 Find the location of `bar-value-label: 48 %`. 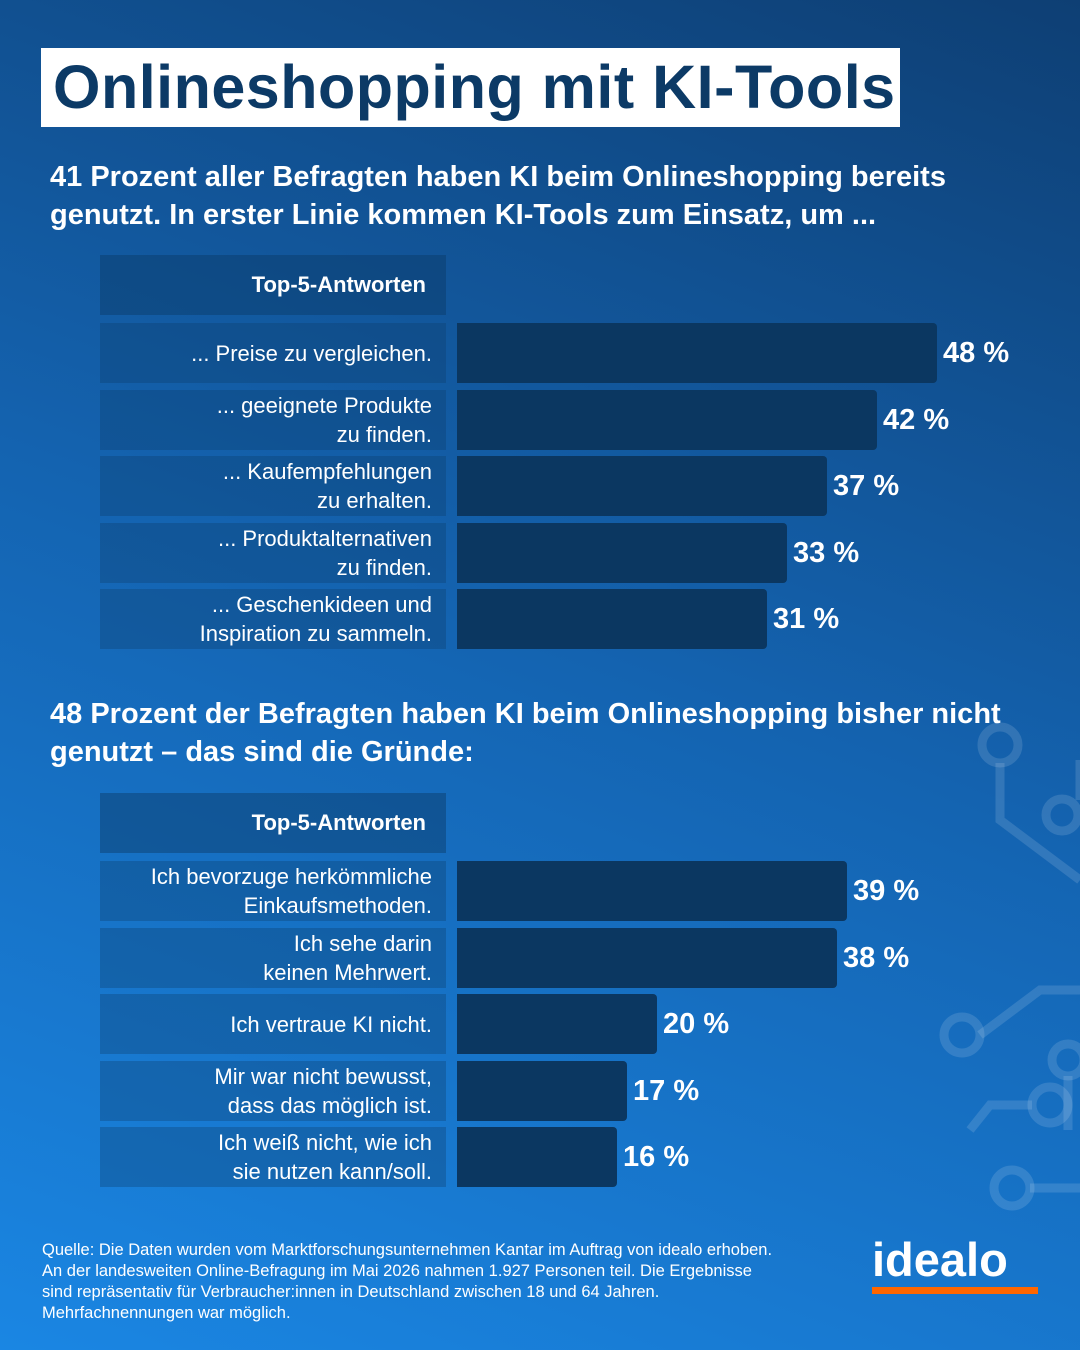

bar-value-label: 48 % is located at coordinates (976, 353).